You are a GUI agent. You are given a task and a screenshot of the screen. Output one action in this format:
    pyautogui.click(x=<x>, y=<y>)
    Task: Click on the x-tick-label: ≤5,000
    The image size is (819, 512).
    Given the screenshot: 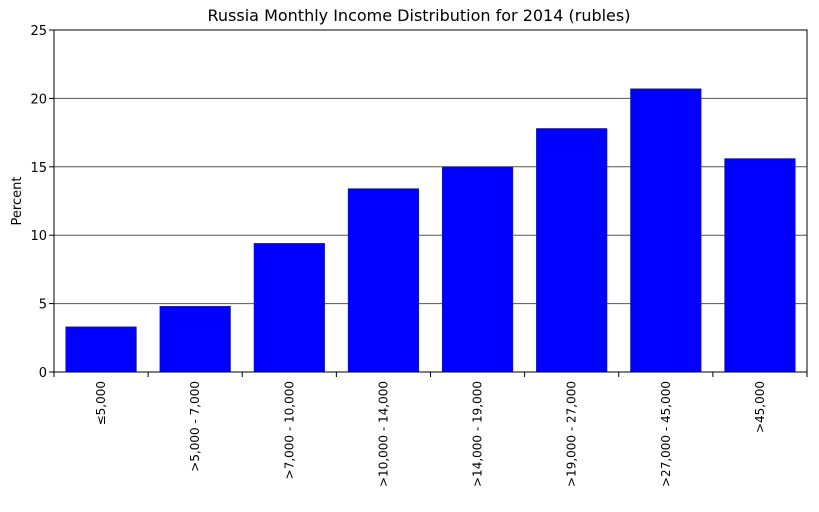 What is the action you would take?
    pyautogui.click(x=101, y=403)
    